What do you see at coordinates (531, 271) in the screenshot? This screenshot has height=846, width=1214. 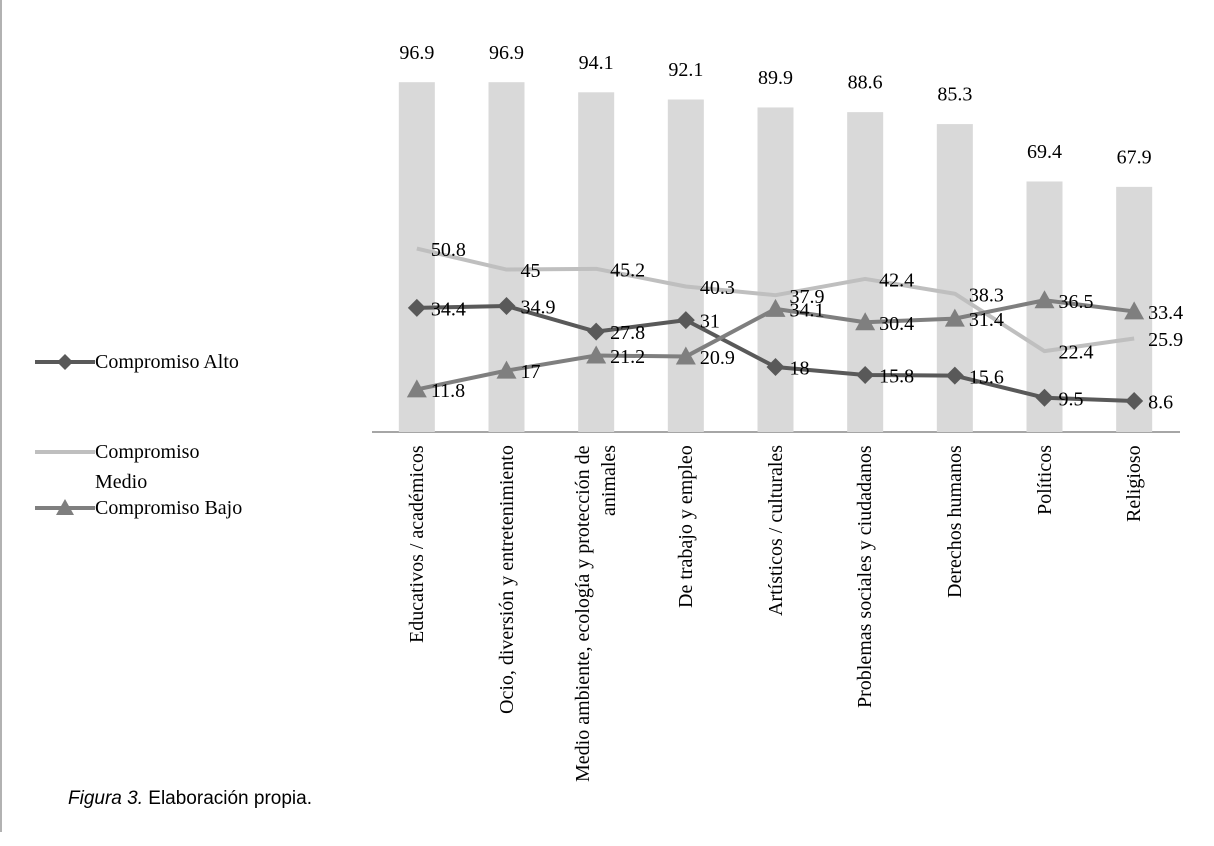 I see `value-label: 45` at bounding box center [531, 271].